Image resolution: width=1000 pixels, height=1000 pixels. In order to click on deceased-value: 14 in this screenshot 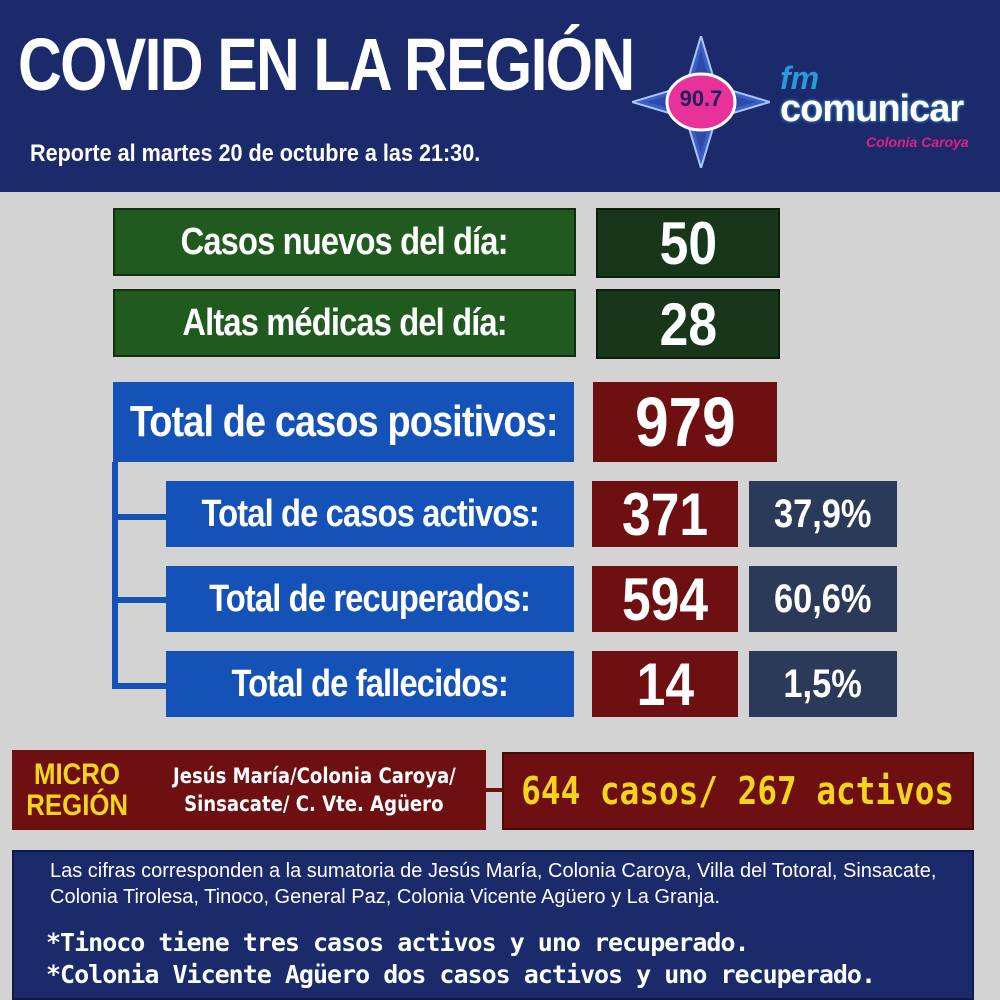, I will do `click(665, 684)`.